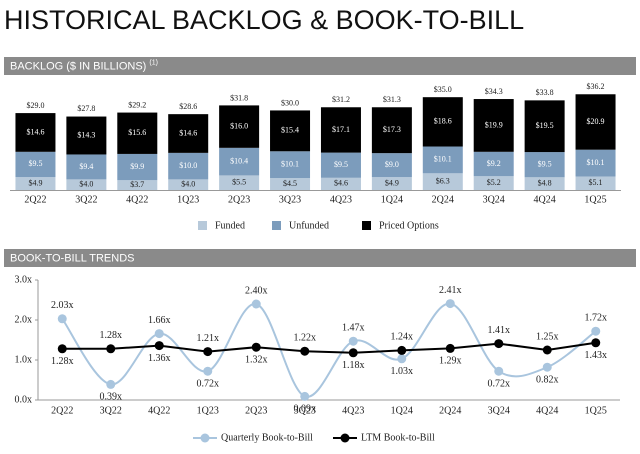 The width and height of the screenshot is (640, 454). Describe the element at coordinates (353, 327) in the screenshot. I see `value-label: 1.47x` at that location.